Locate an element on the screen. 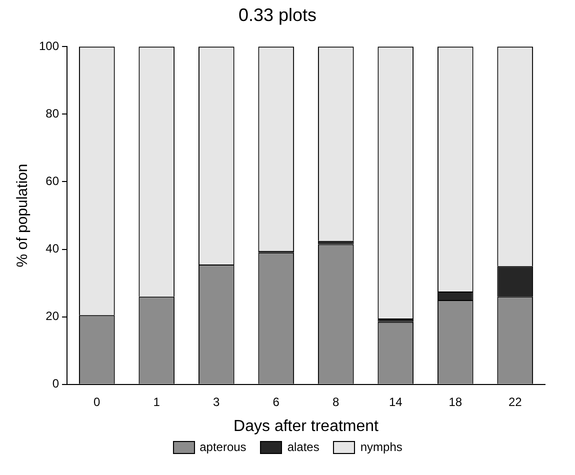 This screenshot has width=575, height=475. x-tick-label: 22 is located at coordinates (515, 401).